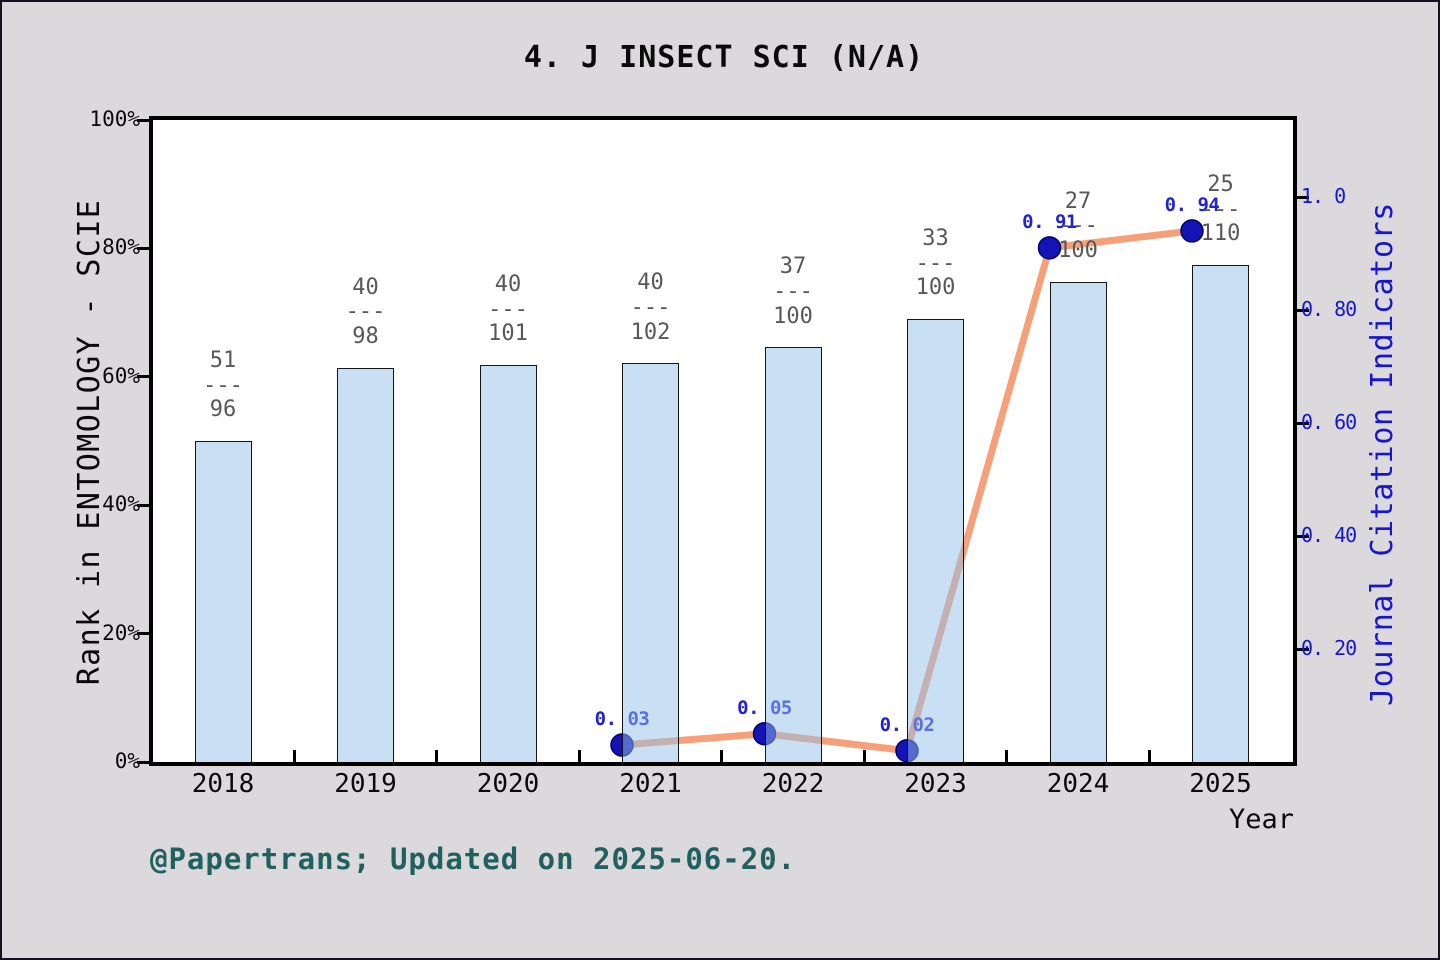 The width and height of the screenshot is (1440, 960). I want to click on bar-fraction-label: 40 --- 102, so click(651, 308).